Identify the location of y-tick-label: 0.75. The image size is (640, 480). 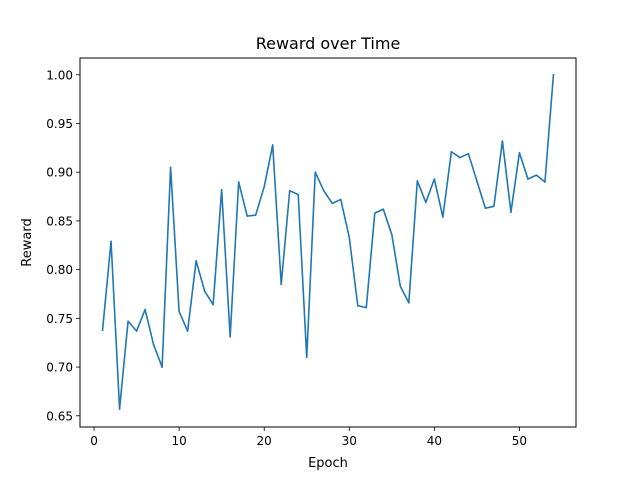
(59, 319).